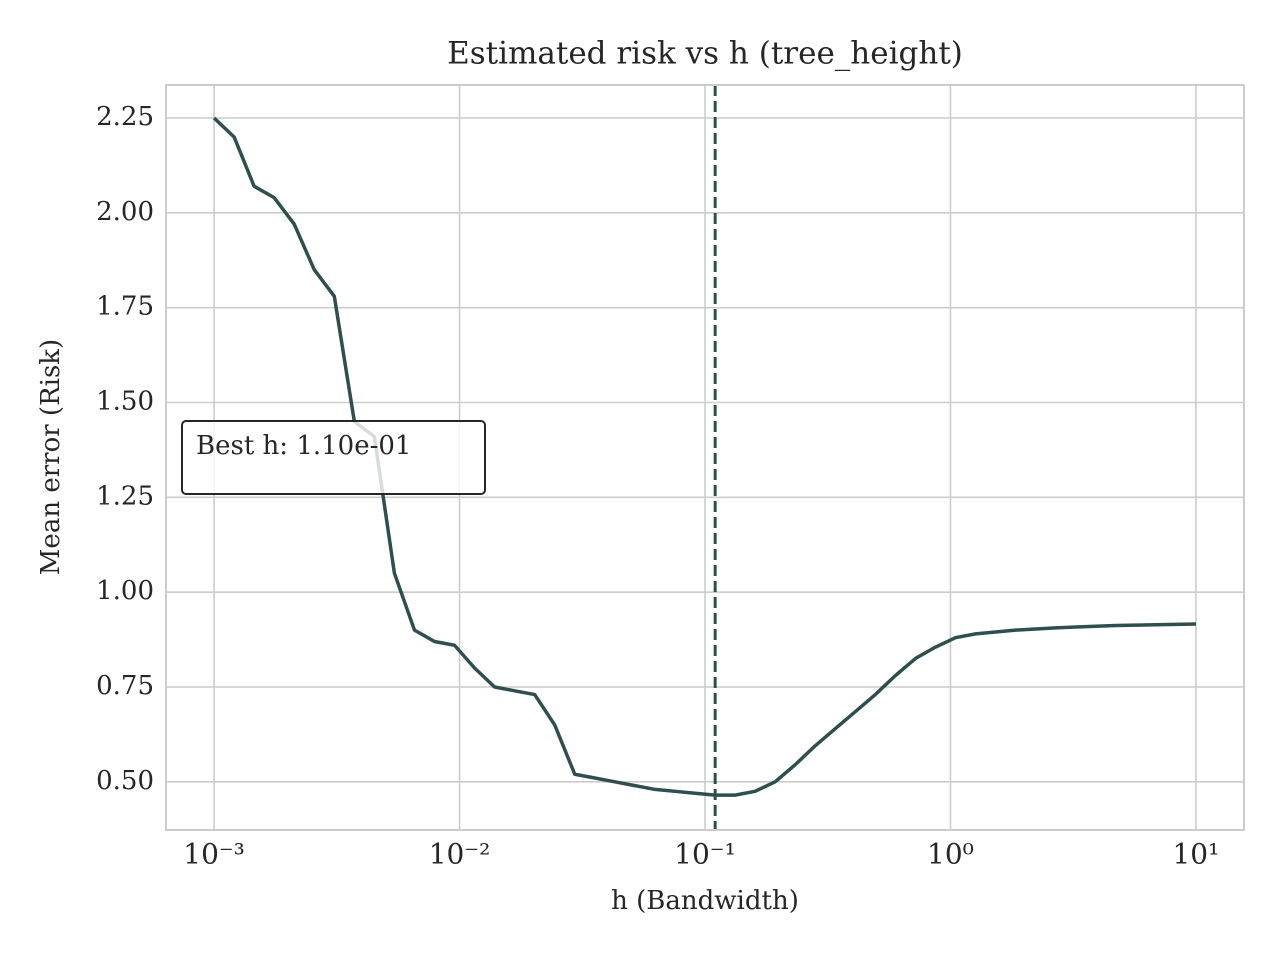 The image size is (1280, 960). Describe the element at coordinates (705, 854) in the screenshot. I see `x-tick-label: 10⁻¹` at that location.